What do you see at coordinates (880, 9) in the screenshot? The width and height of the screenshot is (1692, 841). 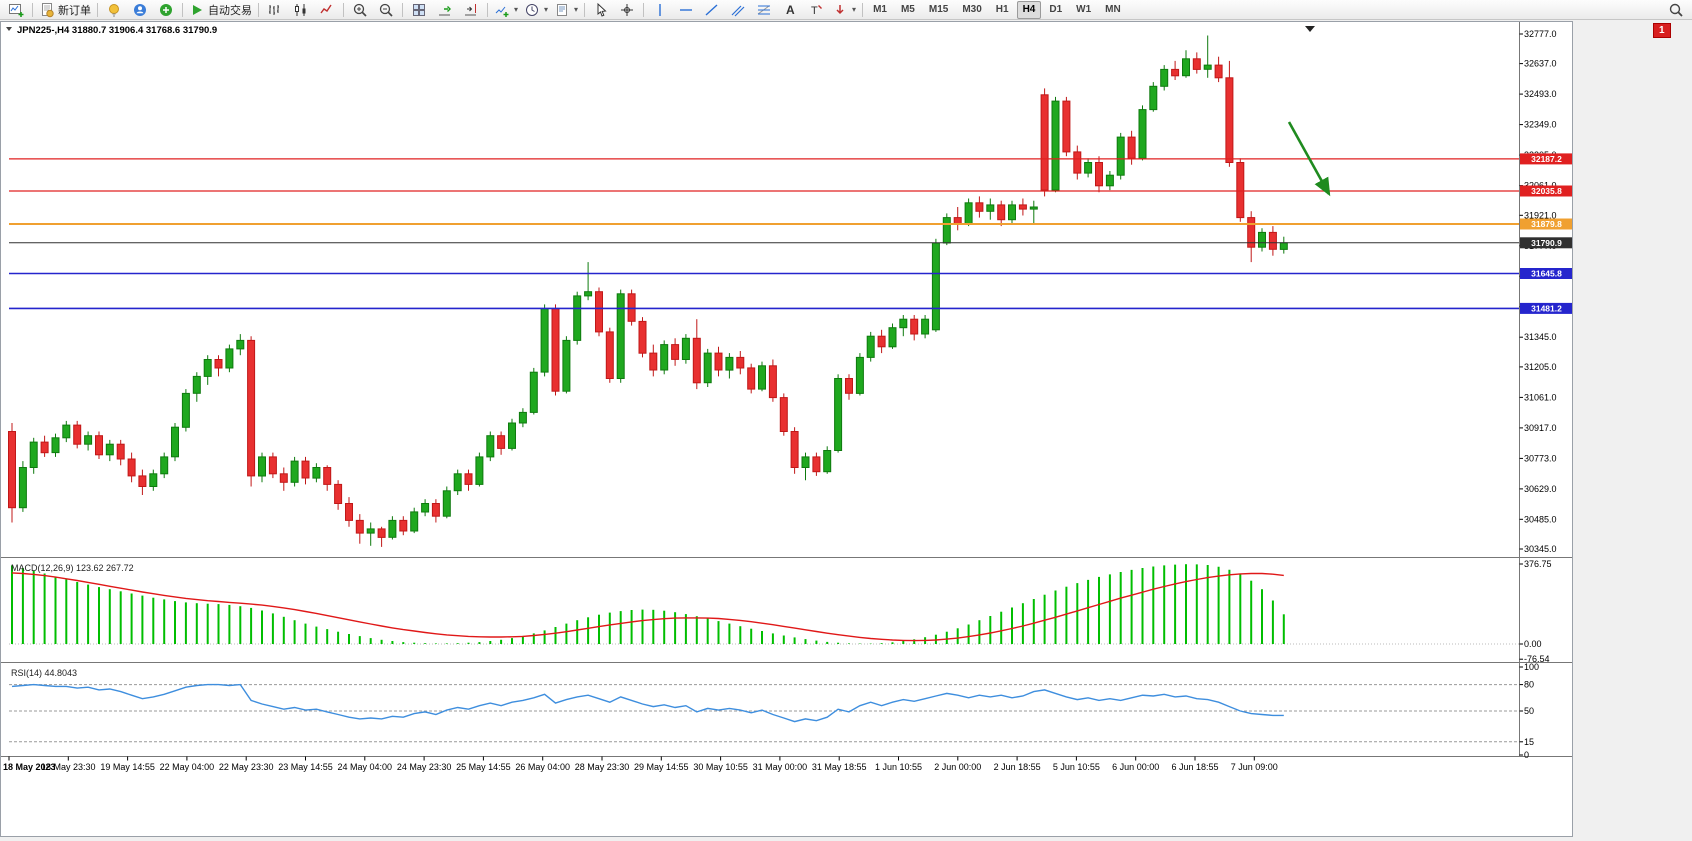 I see `timeframe-button-M1: M1` at bounding box center [880, 9].